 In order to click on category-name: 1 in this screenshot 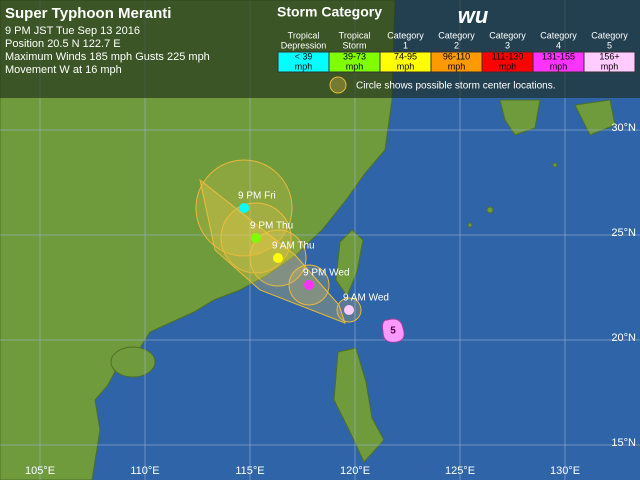, I will do `click(405, 45)`.